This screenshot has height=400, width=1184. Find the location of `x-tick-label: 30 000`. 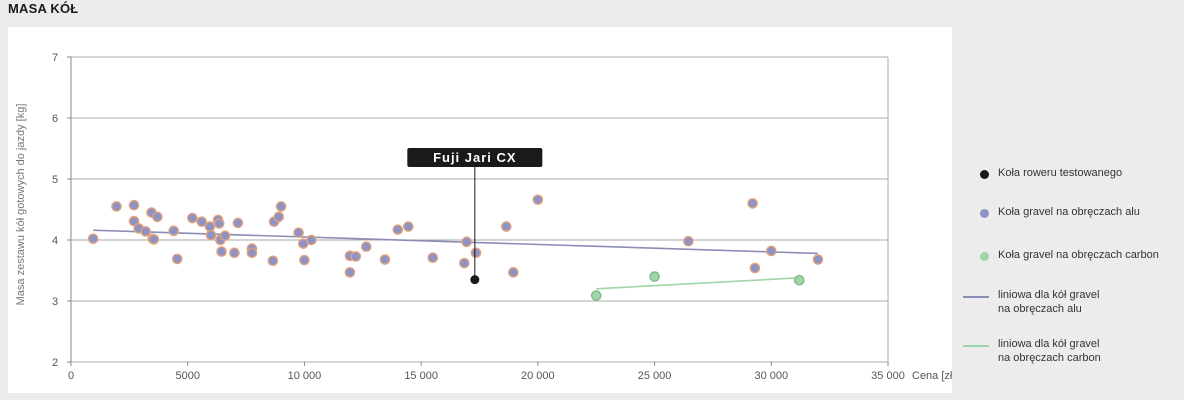

x-tick-label: 30 000 is located at coordinates (771, 376).